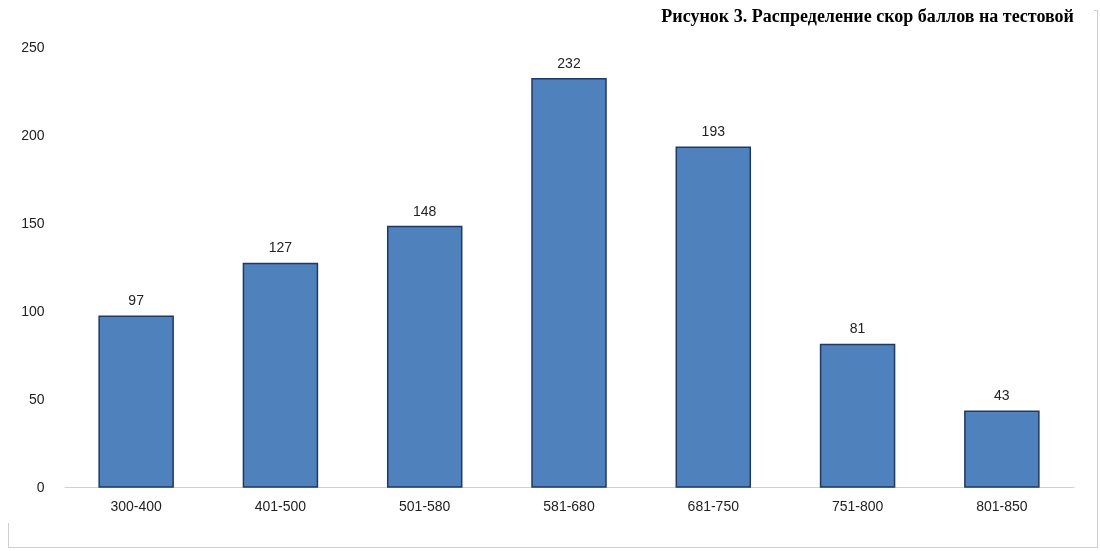  Describe the element at coordinates (867, 16) in the screenshot. I see `chart-title: Рисунок 3. Распределение скор баллов на тестовой` at that location.